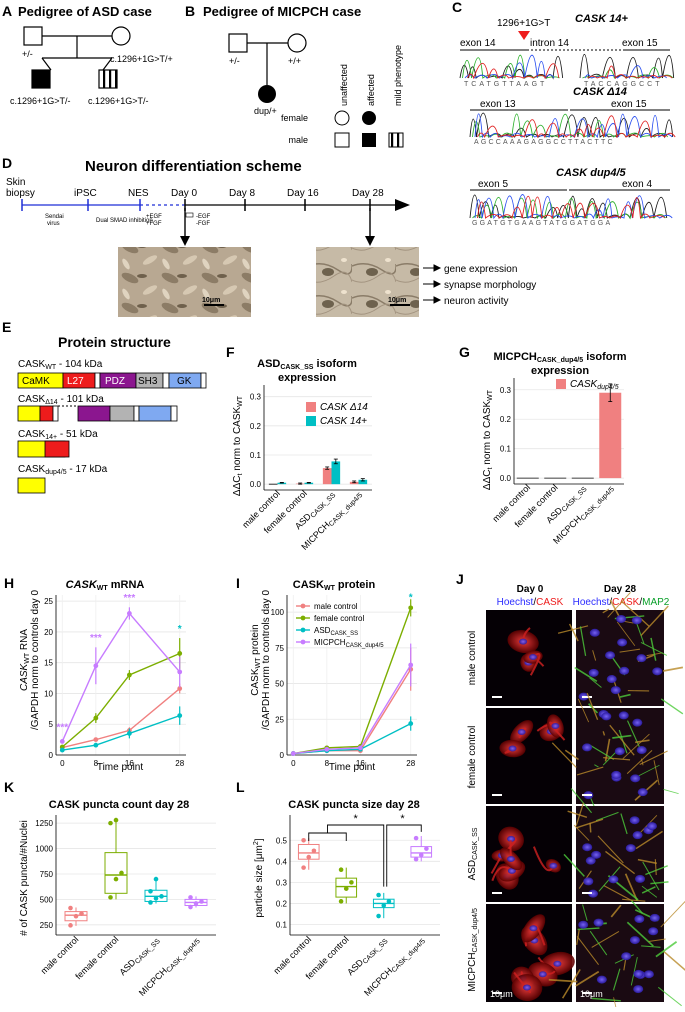 Image resolution: width=685 pixels, height=1012 pixels. Describe the element at coordinates (240, 787) in the screenshot. I see `panel-l-letter: L` at that location.